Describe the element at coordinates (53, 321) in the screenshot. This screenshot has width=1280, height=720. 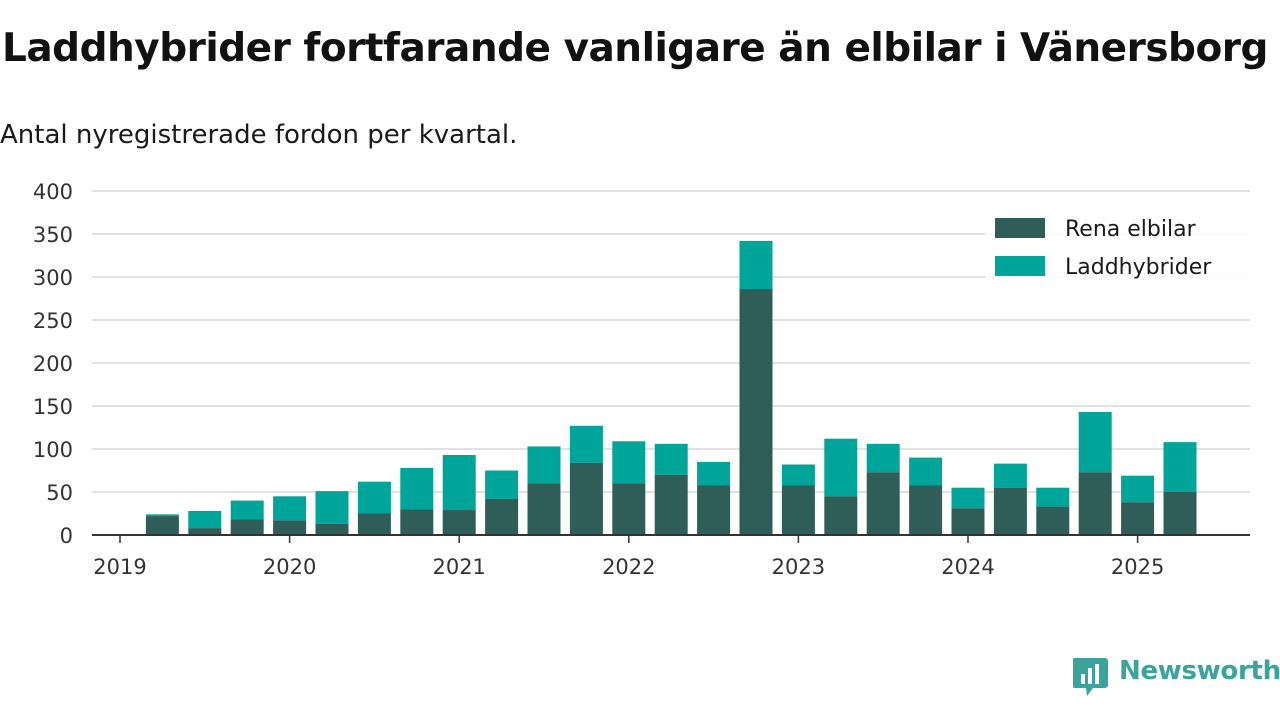
I see `y-tick-label: 250` at that location.